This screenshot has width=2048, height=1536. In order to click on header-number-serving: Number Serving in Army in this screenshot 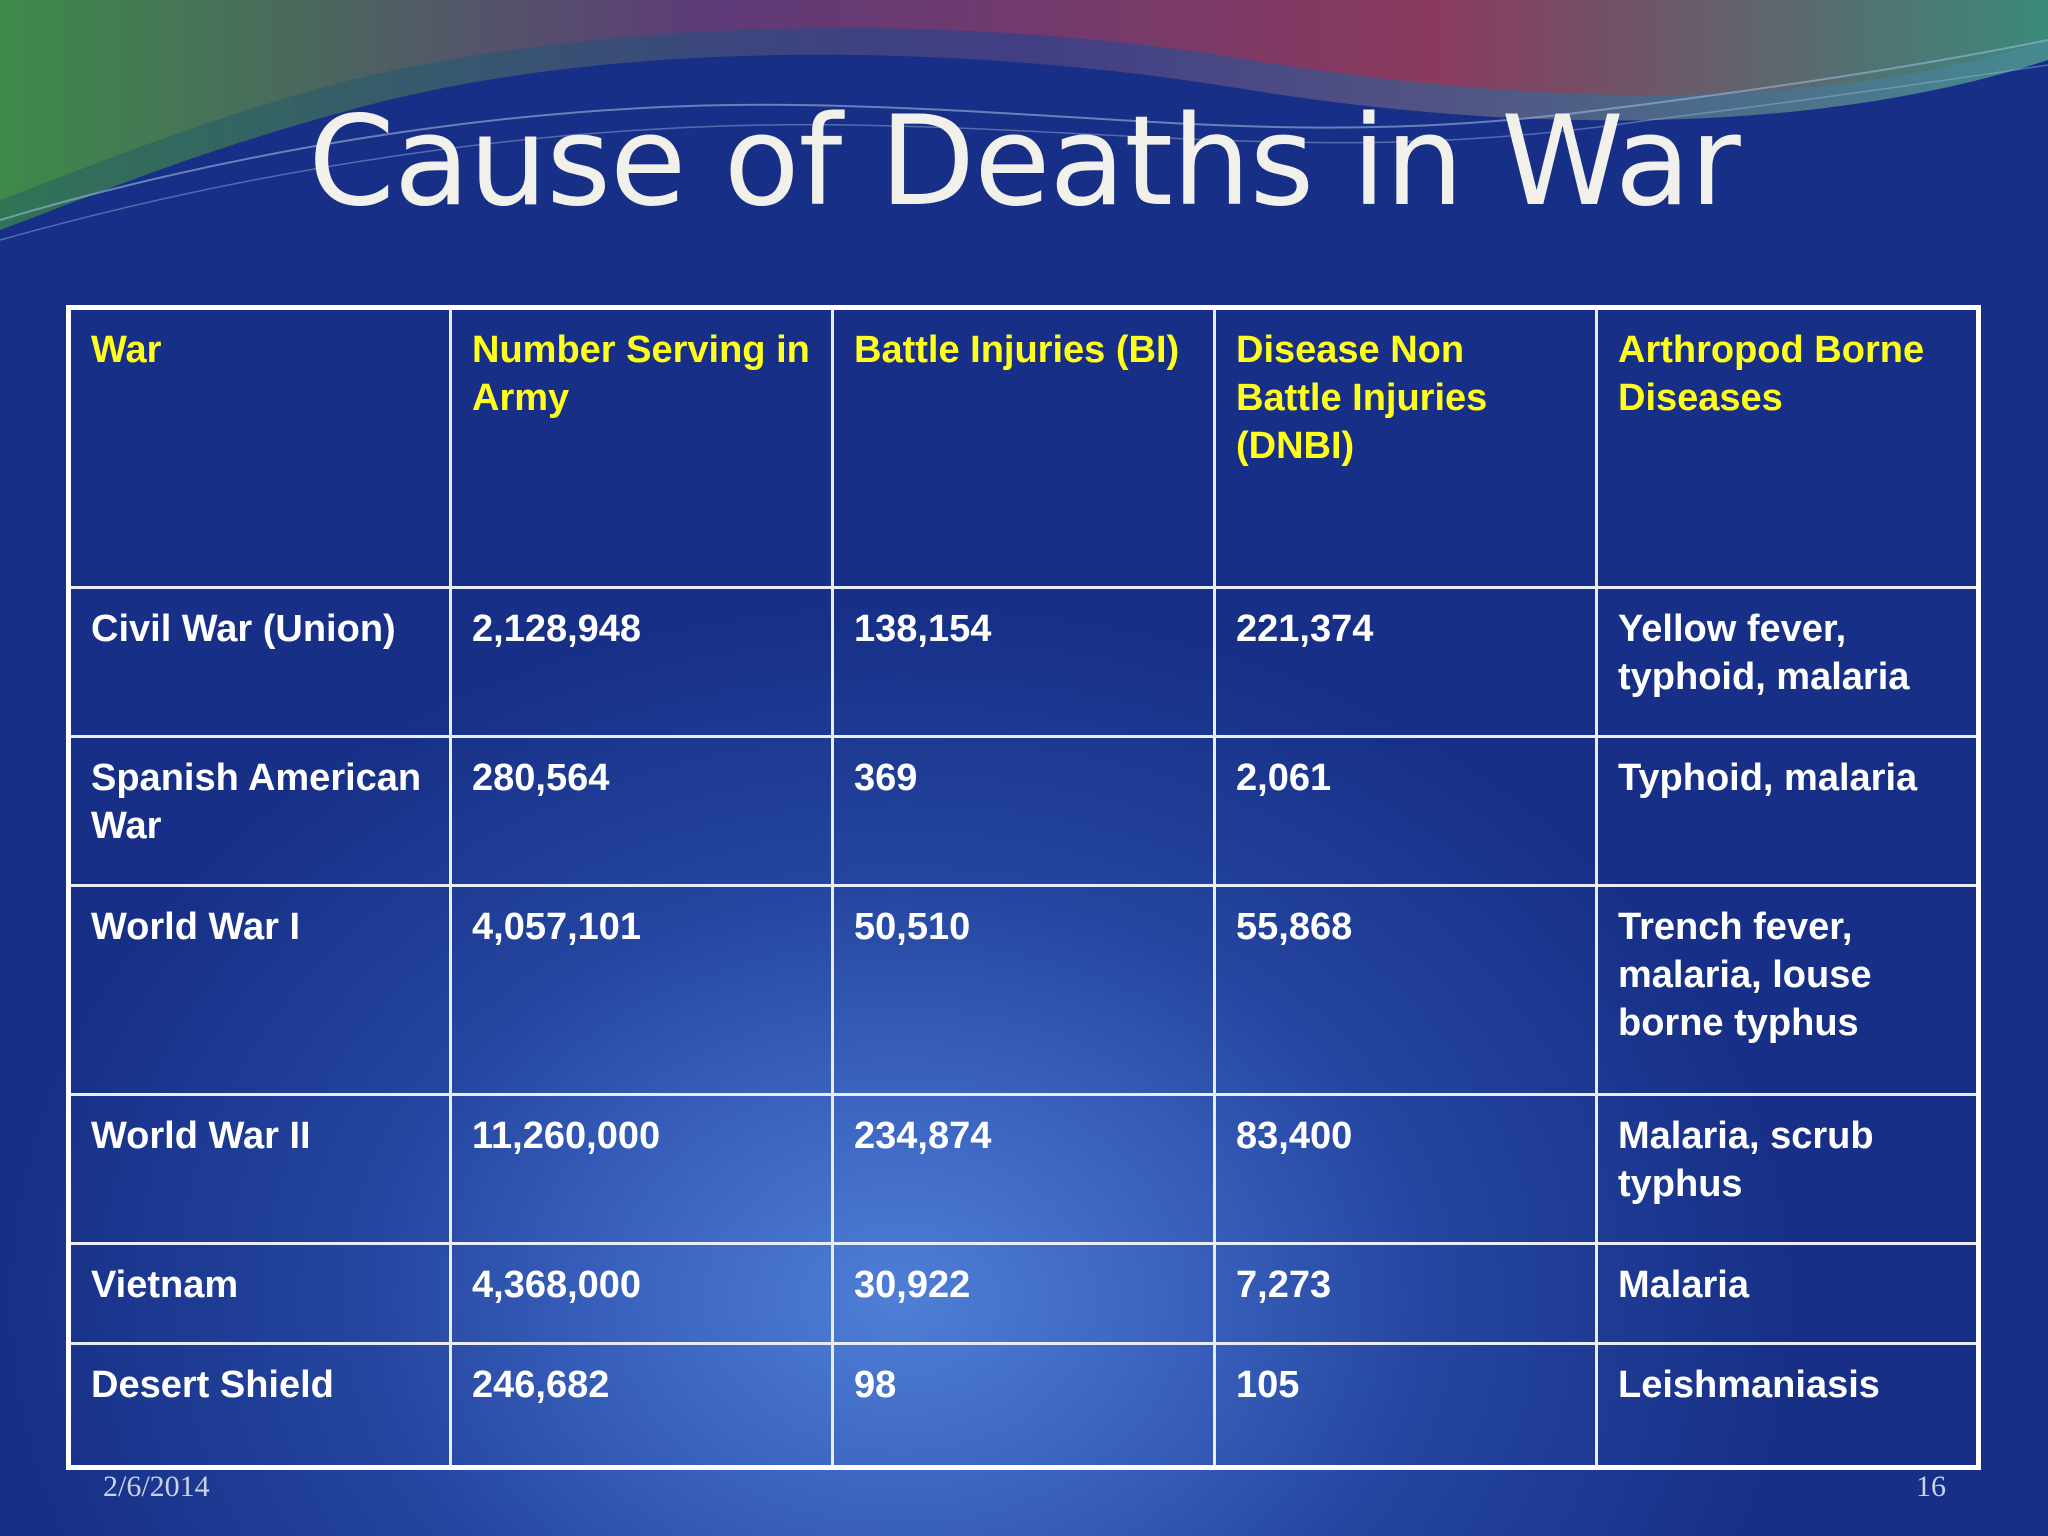, I will do `click(641, 447)`.